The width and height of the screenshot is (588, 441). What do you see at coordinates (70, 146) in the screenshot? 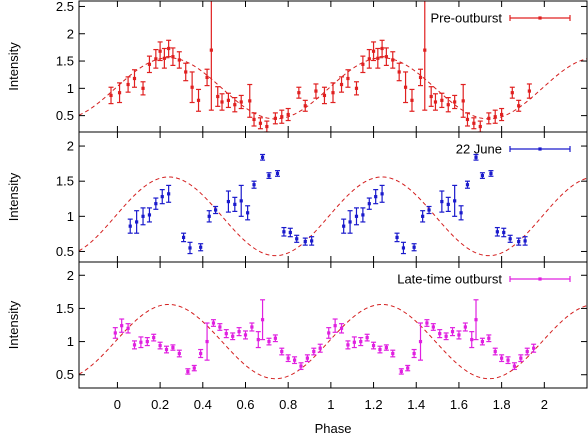
I see `y-tick-label: 2` at bounding box center [70, 146].